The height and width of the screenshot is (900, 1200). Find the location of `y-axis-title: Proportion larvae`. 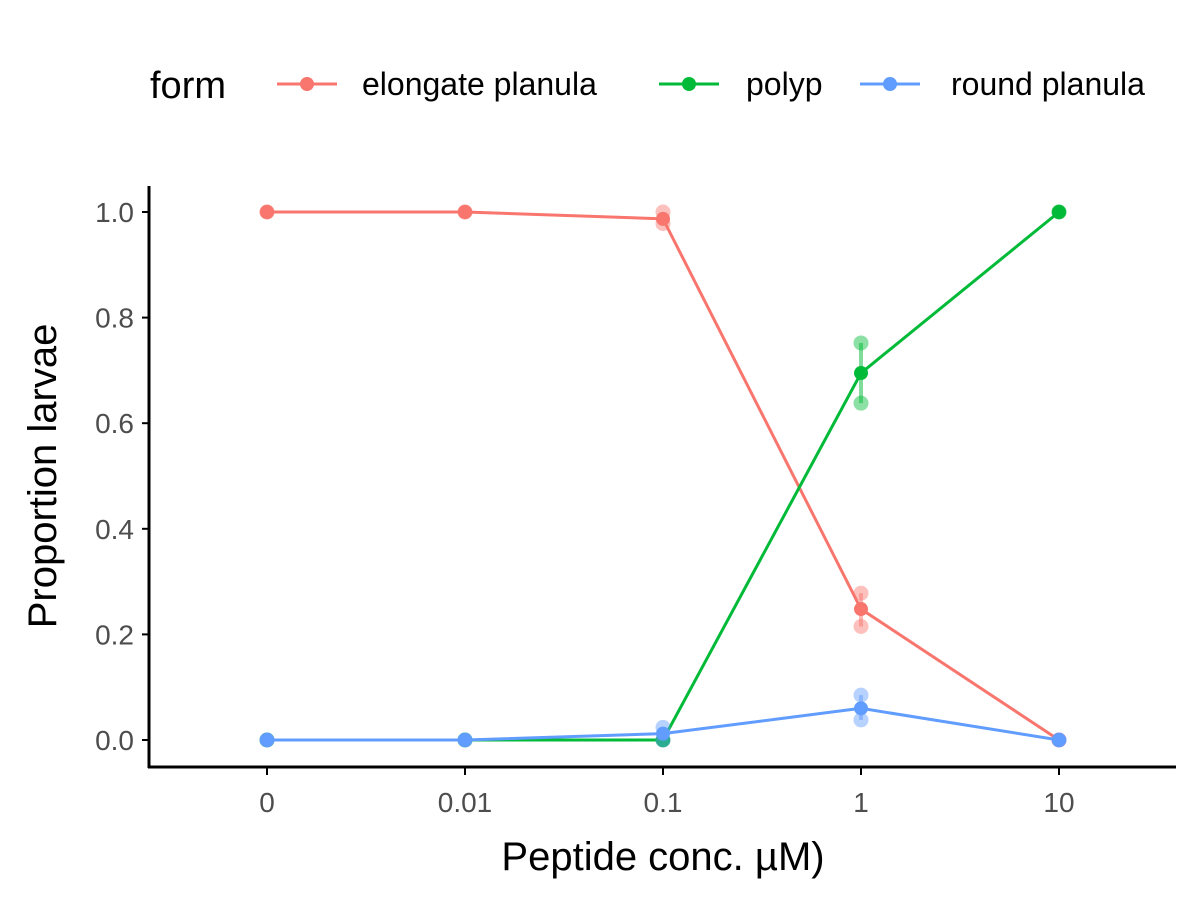

y-axis-title: Proportion larvae is located at coordinates (43, 476).